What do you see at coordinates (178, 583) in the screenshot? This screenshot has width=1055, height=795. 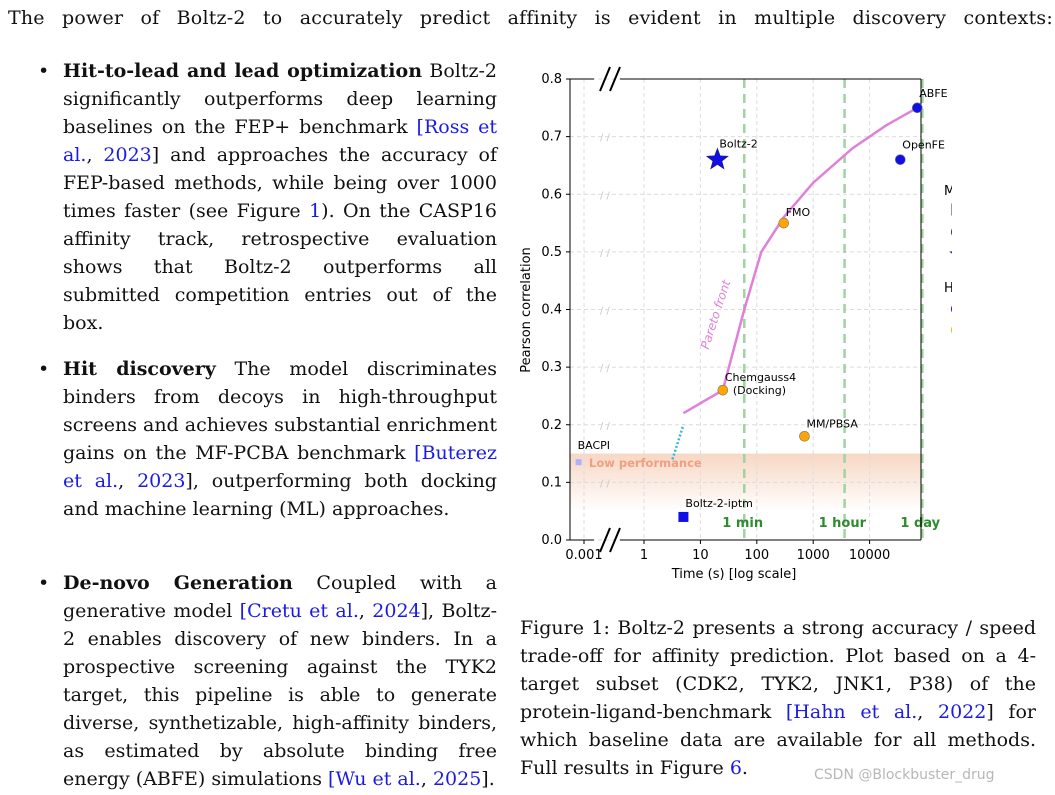 I see `bullet-heading: De-novo Generation` at bounding box center [178, 583].